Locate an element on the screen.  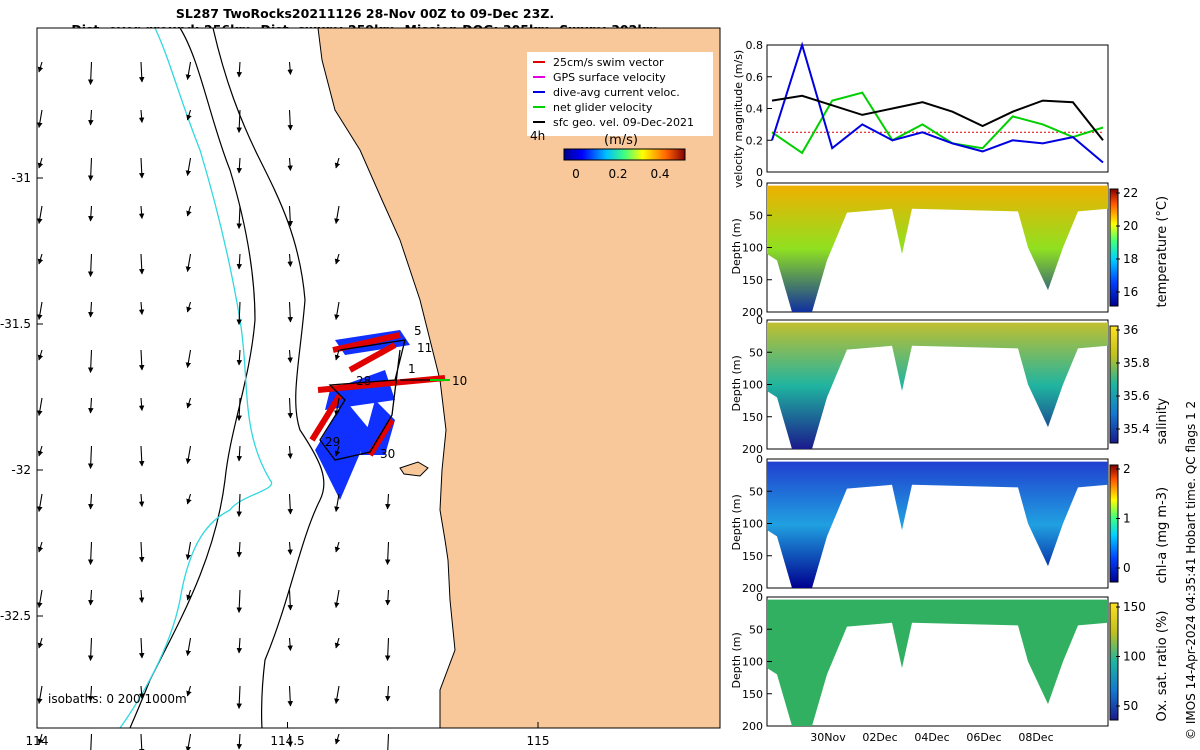
velocity-y-tick-label: 0 is located at coordinates (759, 172).